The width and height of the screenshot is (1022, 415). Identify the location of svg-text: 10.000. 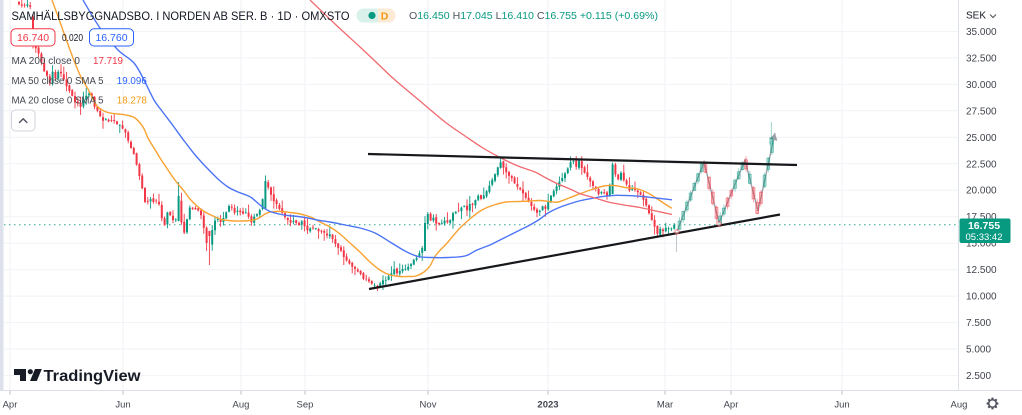
(981, 297).